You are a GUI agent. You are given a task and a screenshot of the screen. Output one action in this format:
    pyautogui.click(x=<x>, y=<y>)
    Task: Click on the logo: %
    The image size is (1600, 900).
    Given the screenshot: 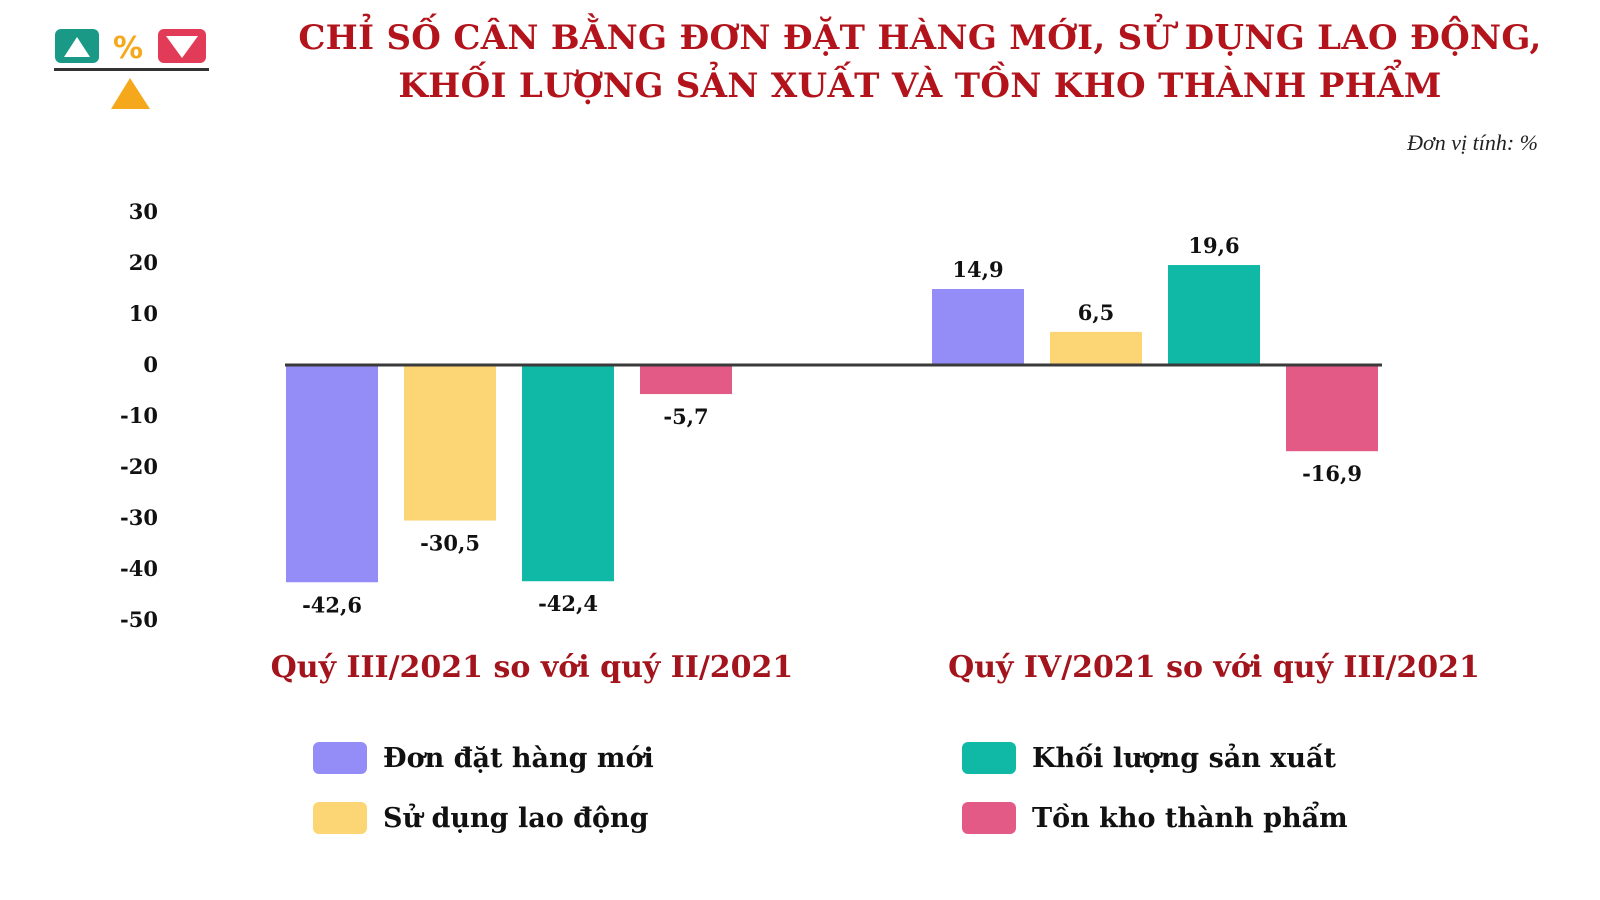 What is the action you would take?
    pyautogui.click(x=135, y=74)
    